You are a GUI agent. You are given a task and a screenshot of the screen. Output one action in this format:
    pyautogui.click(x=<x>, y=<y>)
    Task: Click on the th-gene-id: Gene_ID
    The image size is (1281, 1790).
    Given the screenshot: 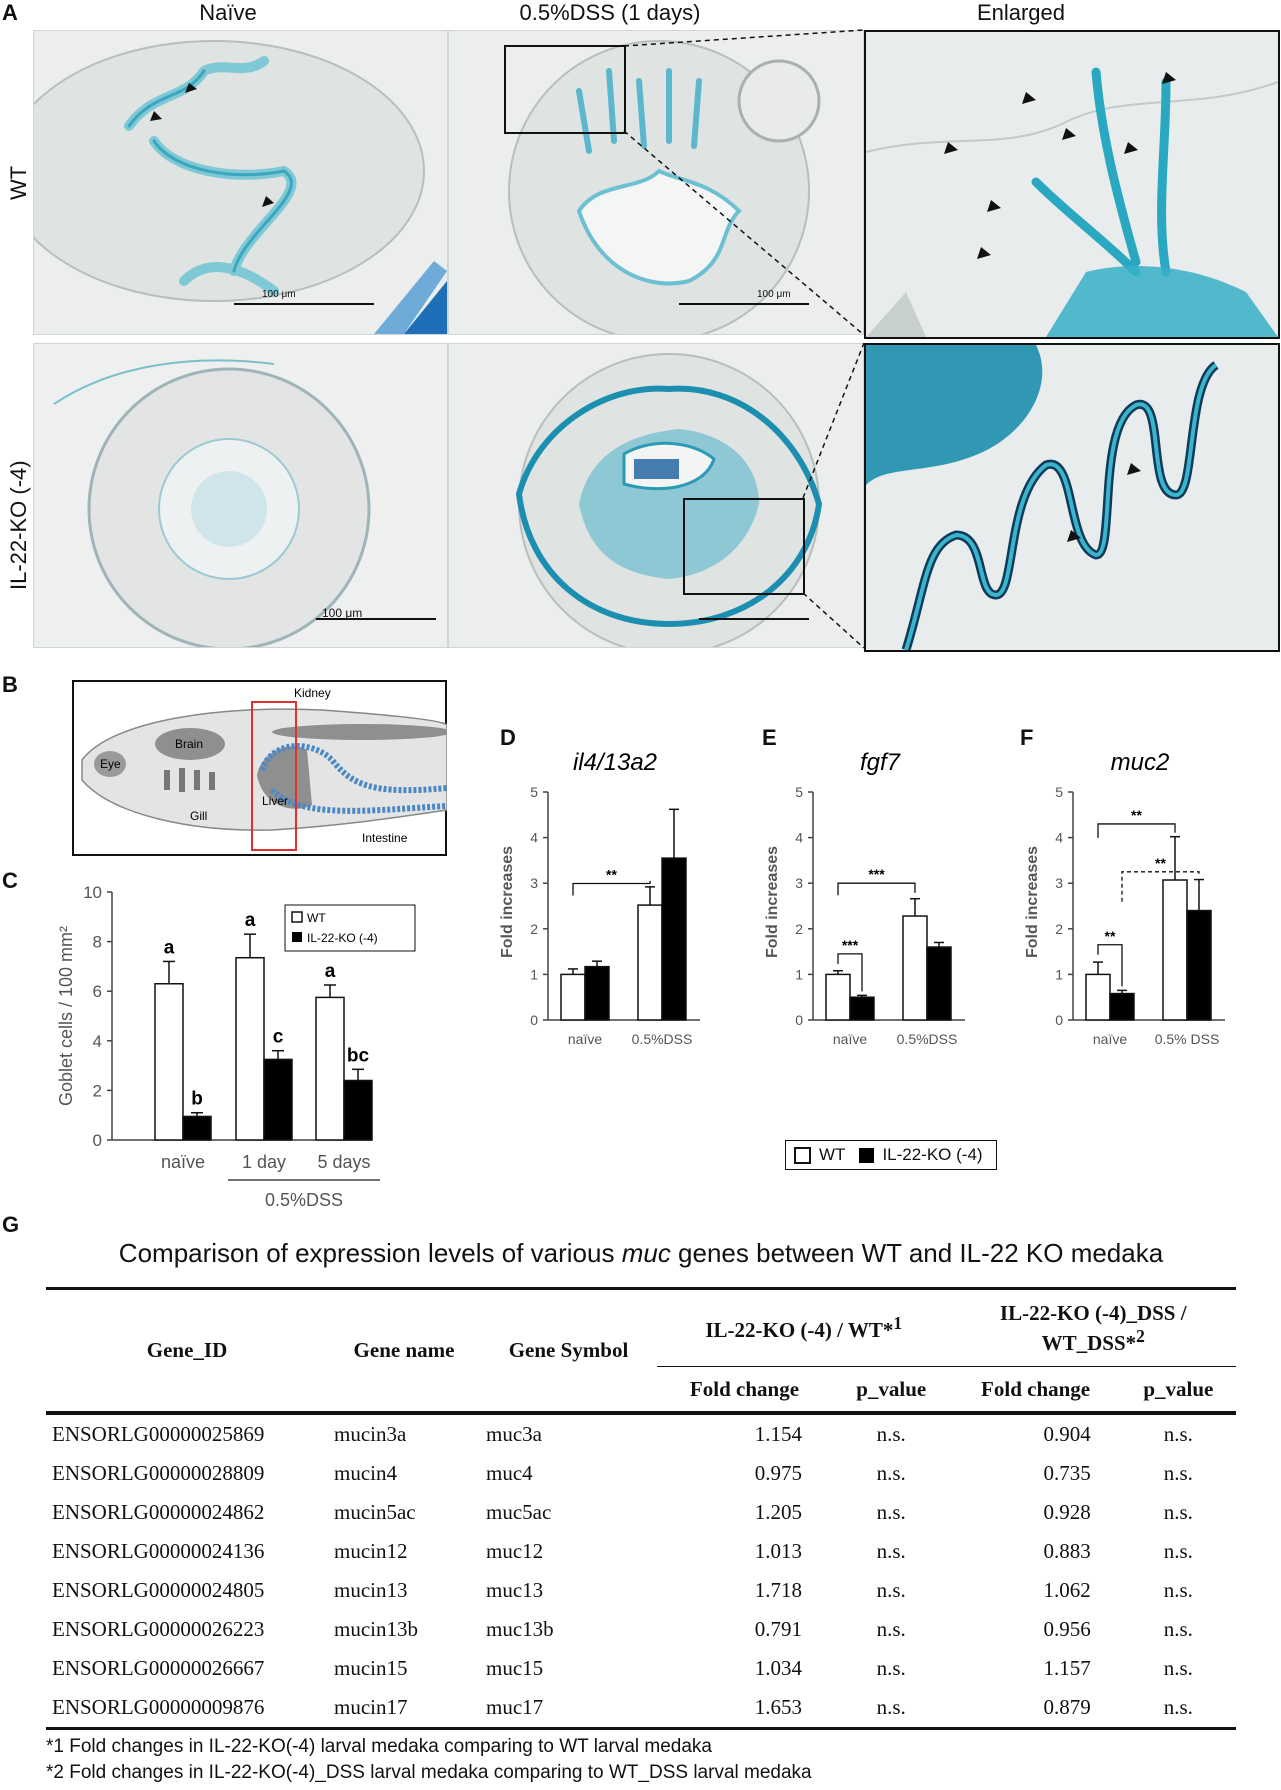 What is the action you would take?
    pyautogui.click(x=187, y=1350)
    